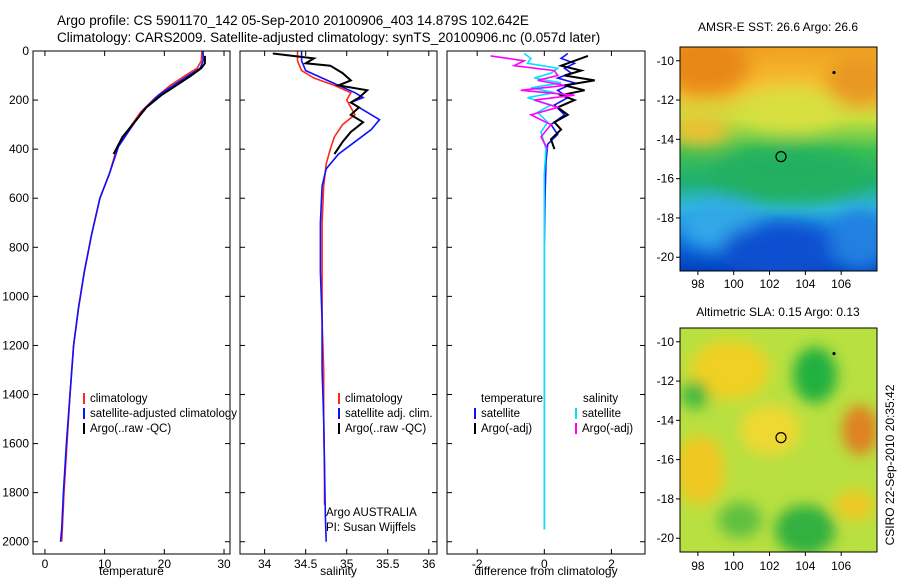  I want to click on x-tick-label: 20, so click(165, 564).